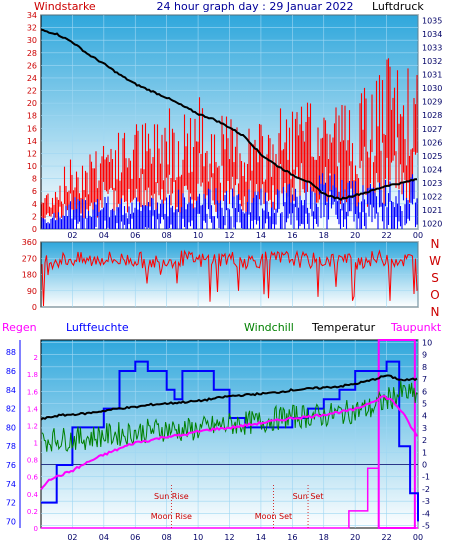 Image resolution: width=462 pixels, height=550 pixels. What do you see at coordinates (229, 537) in the screenshot?
I see `time-tick: 12` at bounding box center [229, 537].